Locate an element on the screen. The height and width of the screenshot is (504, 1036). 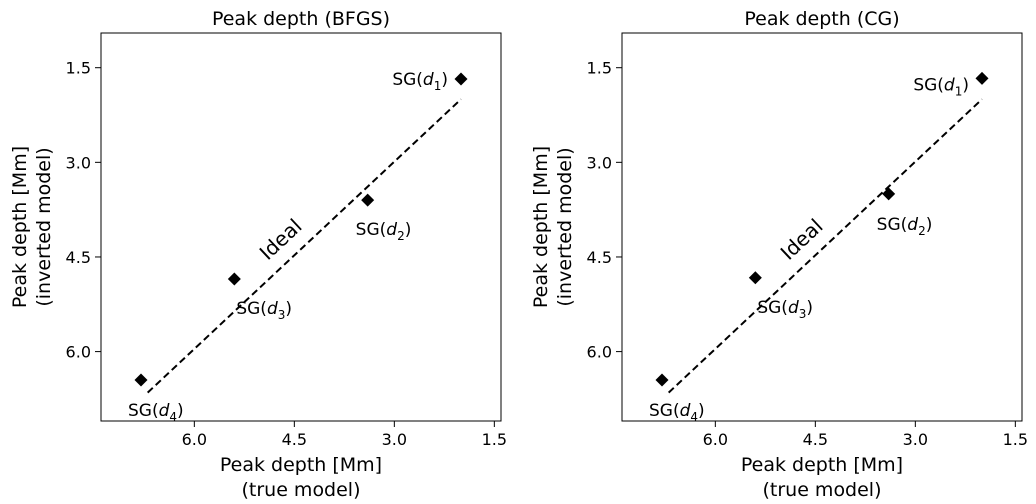
chart-title: Peak depth (BFGS) is located at coordinates (301, 19).